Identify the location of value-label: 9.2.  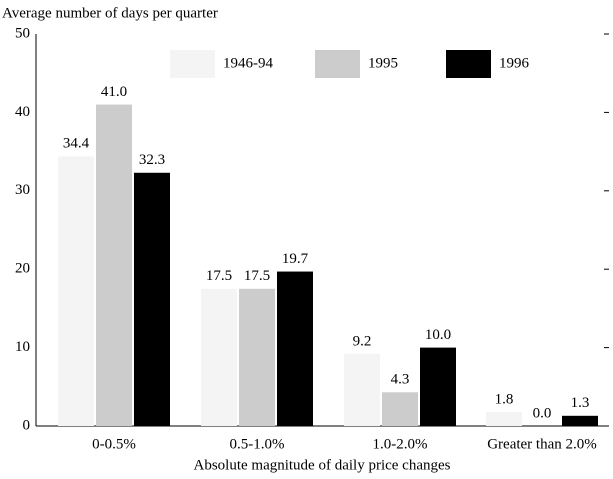
(362, 341).